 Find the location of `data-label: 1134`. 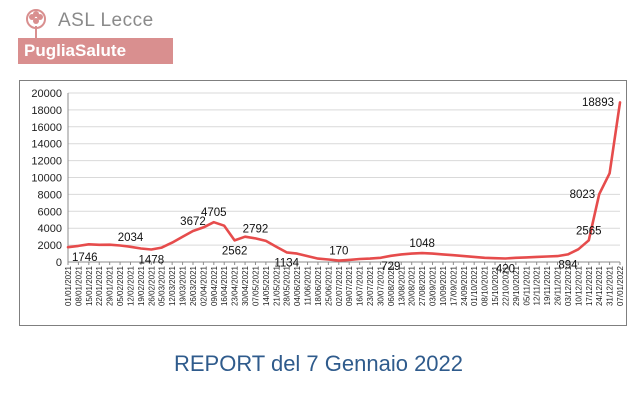

data-label: 1134 is located at coordinates (286, 263).